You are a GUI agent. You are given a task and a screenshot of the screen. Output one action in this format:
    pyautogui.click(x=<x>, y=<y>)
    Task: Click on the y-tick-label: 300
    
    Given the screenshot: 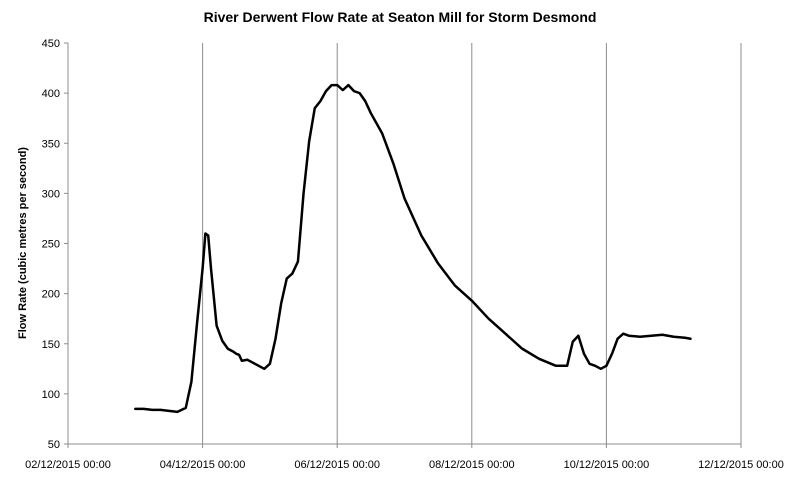 What is the action you would take?
    pyautogui.click(x=51, y=194)
    